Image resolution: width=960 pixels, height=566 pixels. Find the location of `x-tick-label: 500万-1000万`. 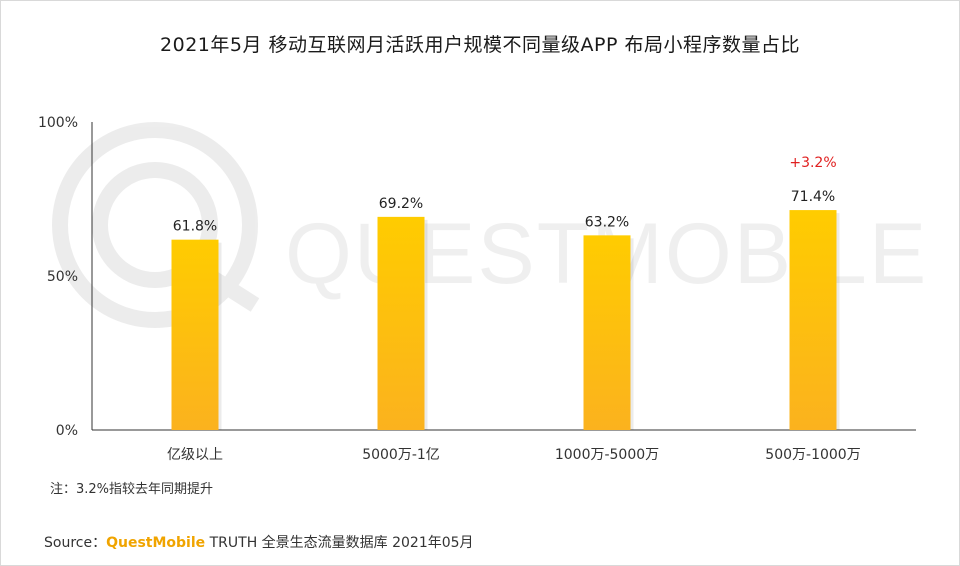

x-tick-label: 500万-1000万 is located at coordinates (812, 455).